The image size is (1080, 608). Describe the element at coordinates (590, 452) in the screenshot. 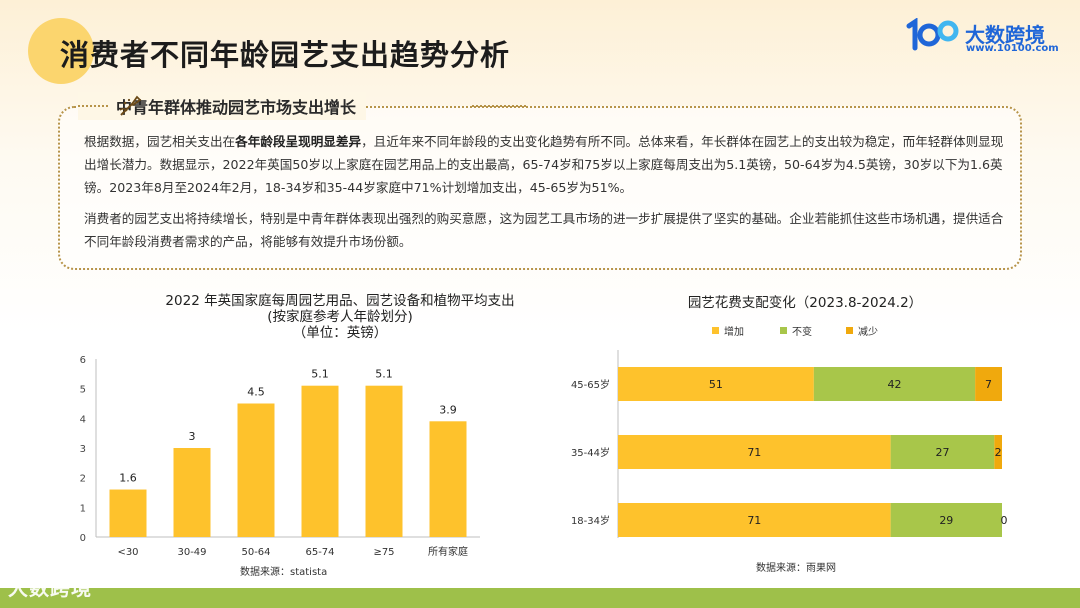

I see `category-label: 35-44岁` at that location.